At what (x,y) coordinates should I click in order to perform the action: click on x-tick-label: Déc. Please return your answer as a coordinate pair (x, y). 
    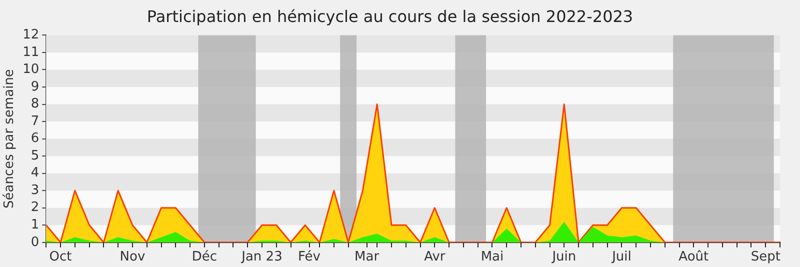
    Looking at the image, I should click on (205, 257).